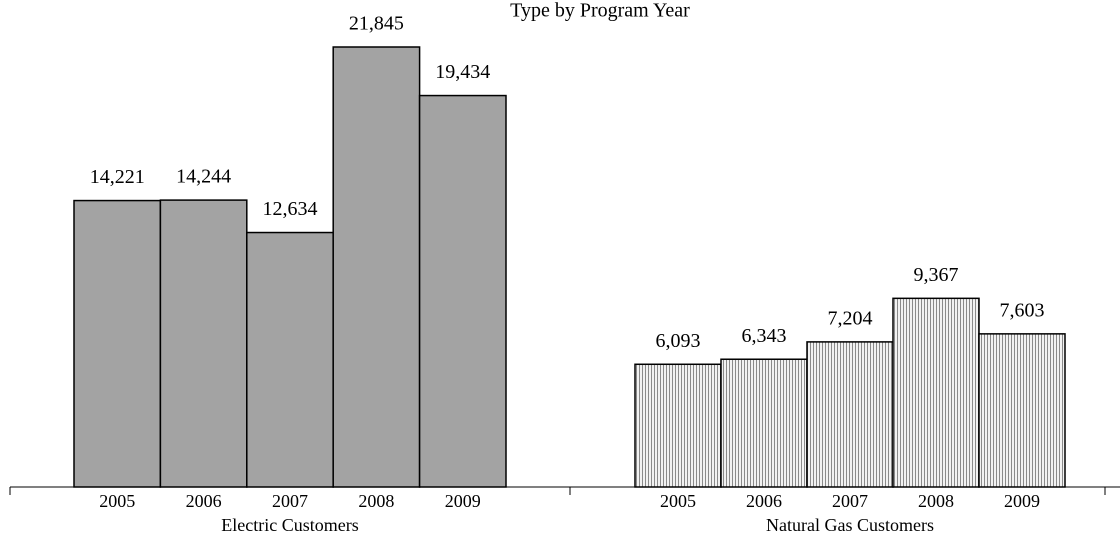 Image resolution: width=1120 pixels, height=543 pixels. I want to click on value-label: 6,093, so click(678, 341).